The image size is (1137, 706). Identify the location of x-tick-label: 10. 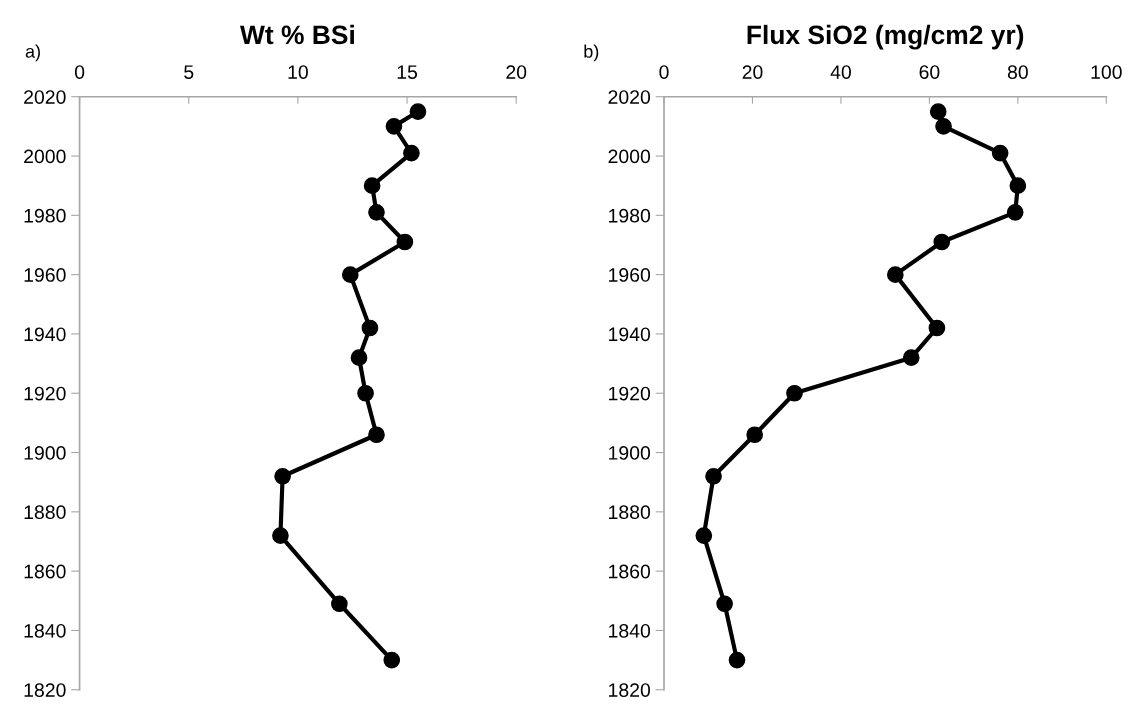
(298, 72).